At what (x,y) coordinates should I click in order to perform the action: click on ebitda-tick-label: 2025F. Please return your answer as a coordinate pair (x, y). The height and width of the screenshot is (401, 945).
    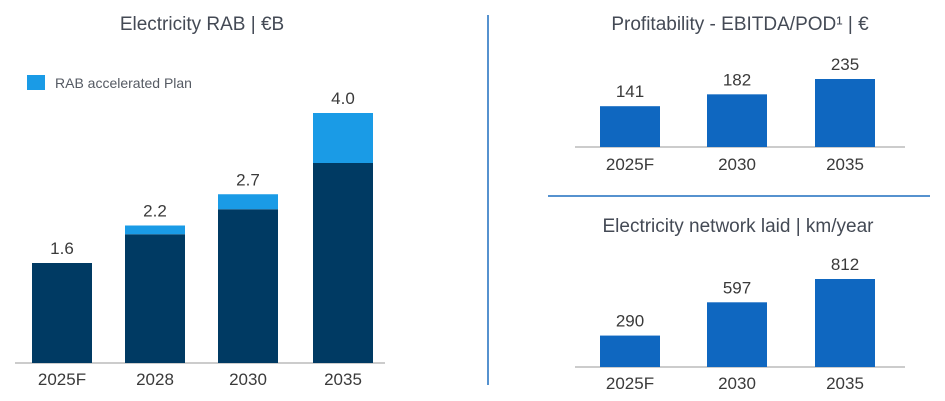
    Looking at the image, I should click on (630, 164).